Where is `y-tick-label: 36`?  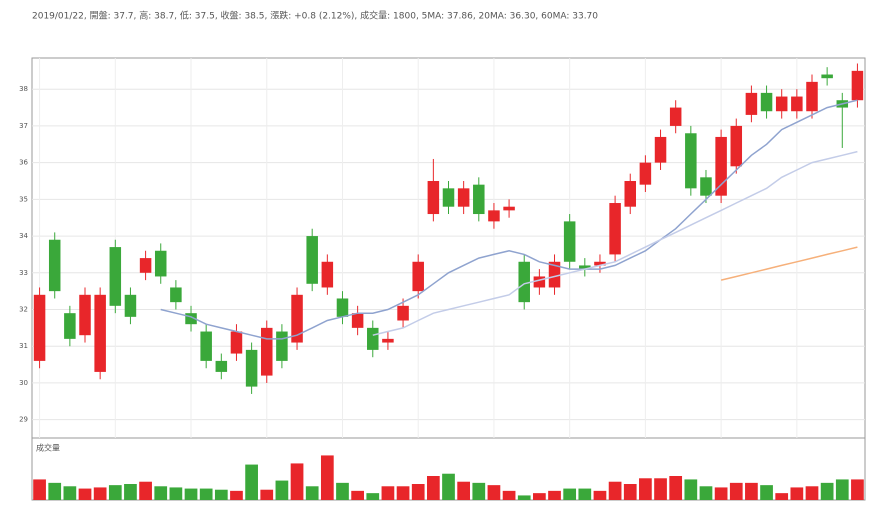 y-tick-label: 36 is located at coordinates (23, 163).